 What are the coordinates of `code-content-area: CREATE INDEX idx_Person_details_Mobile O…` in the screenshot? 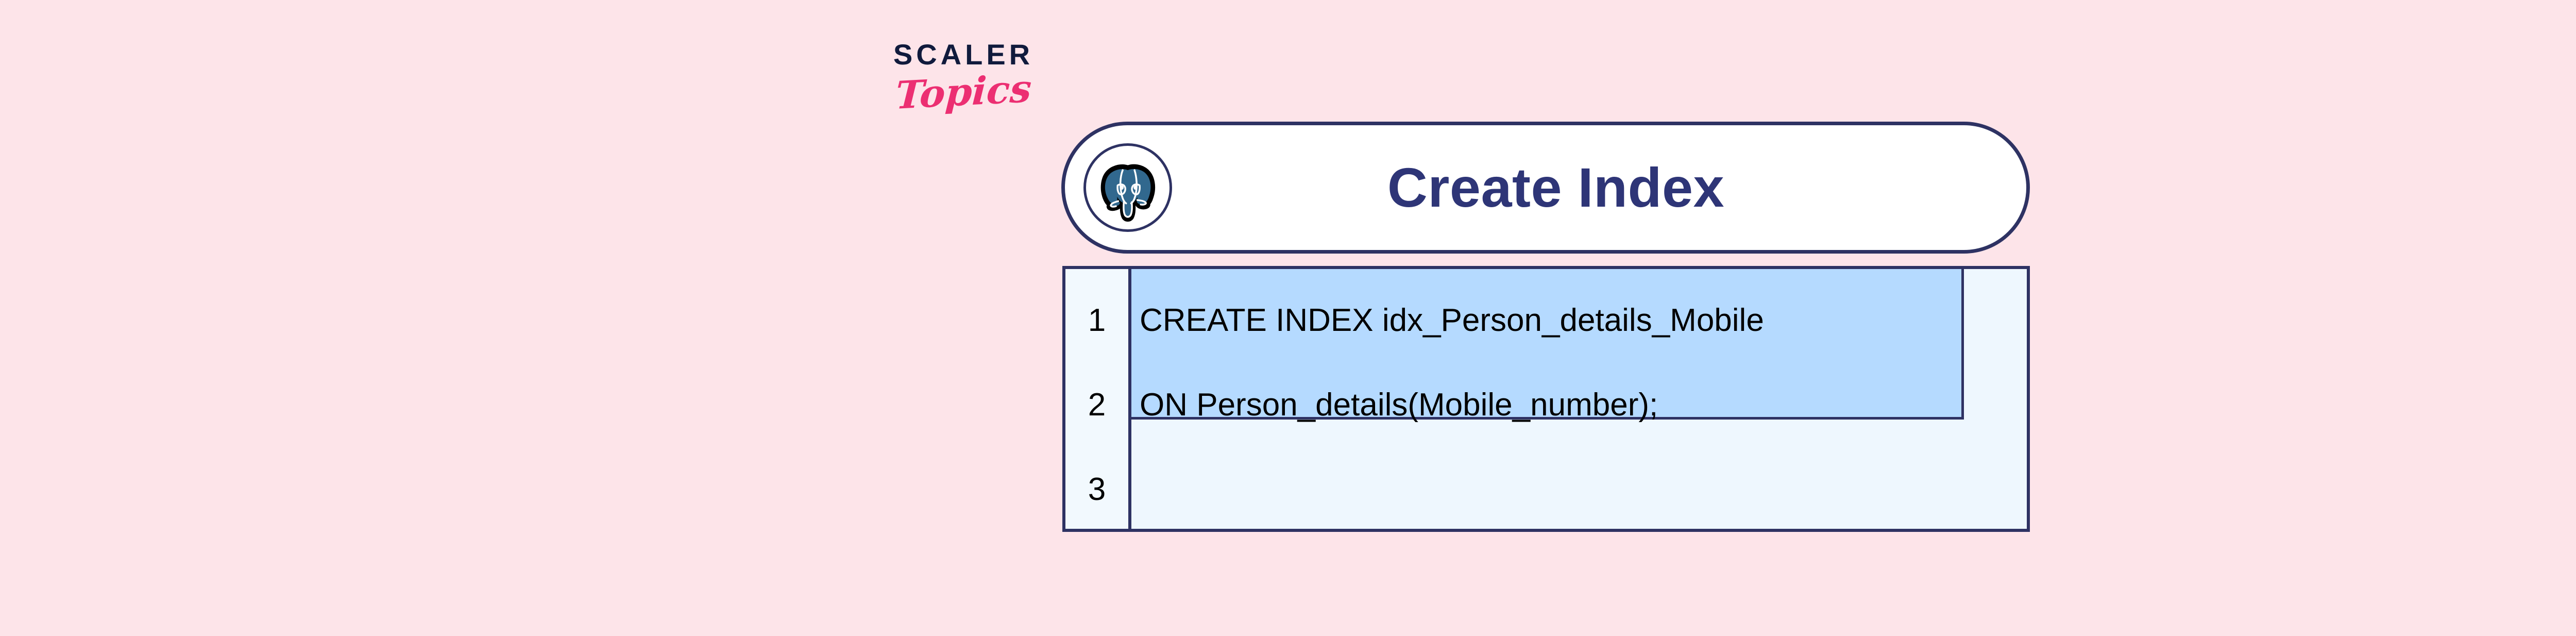 It's located at (1579, 399).